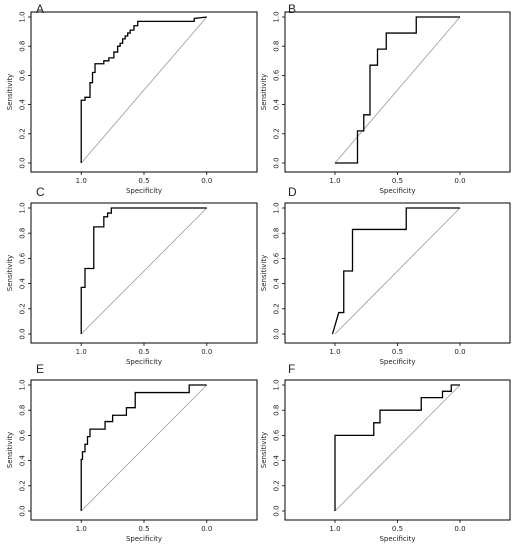 Image resolution: width=529 pixels, height=550 pixels. Describe the element at coordinates (292, 192) in the screenshot. I see `panel-label: D` at that location.